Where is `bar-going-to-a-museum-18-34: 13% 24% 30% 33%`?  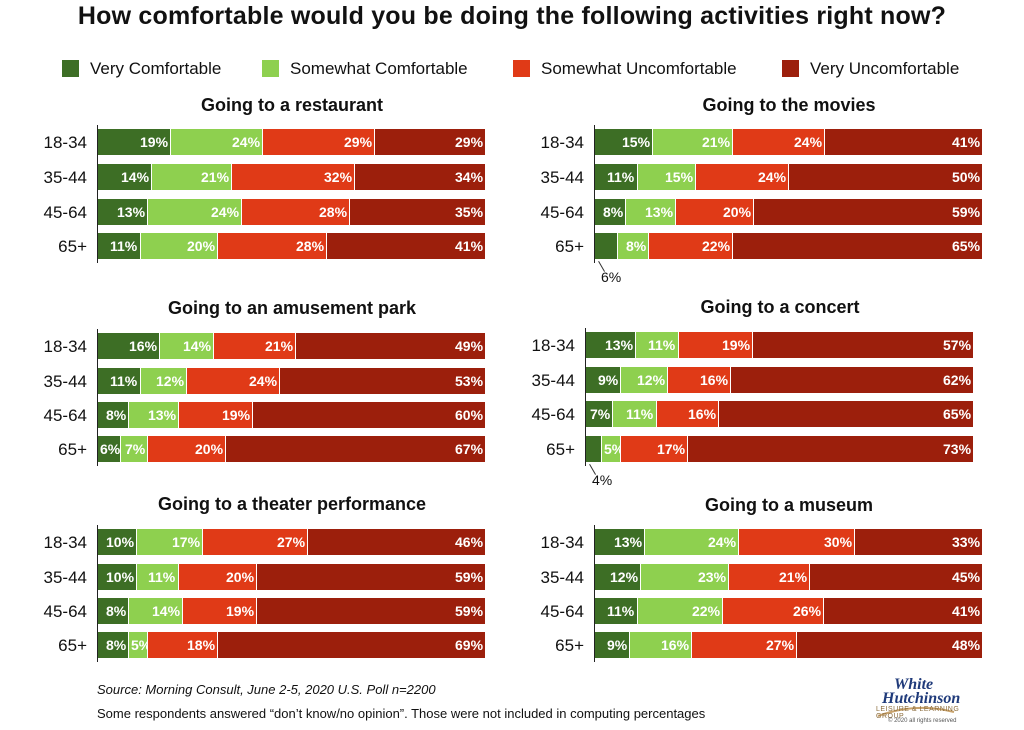 bar-going-to-a-museum-18-34: 13% 24% 30% 33% is located at coordinates (789, 542).